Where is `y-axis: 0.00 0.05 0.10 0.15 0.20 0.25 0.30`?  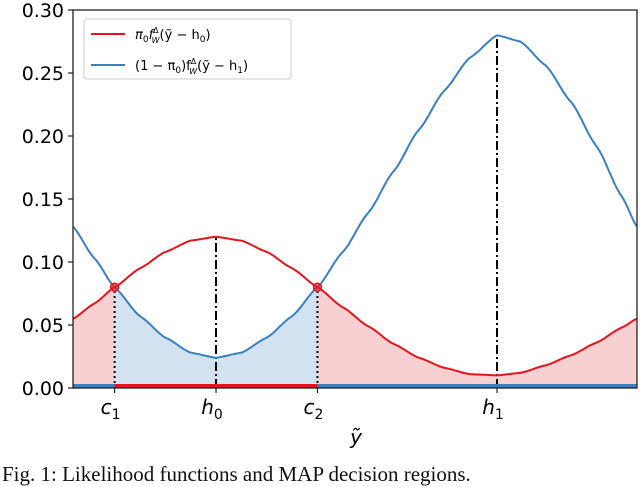 y-axis: 0.00 0.05 0.10 0.15 0.20 0.25 0.30 is located at coordinates (47, 200).